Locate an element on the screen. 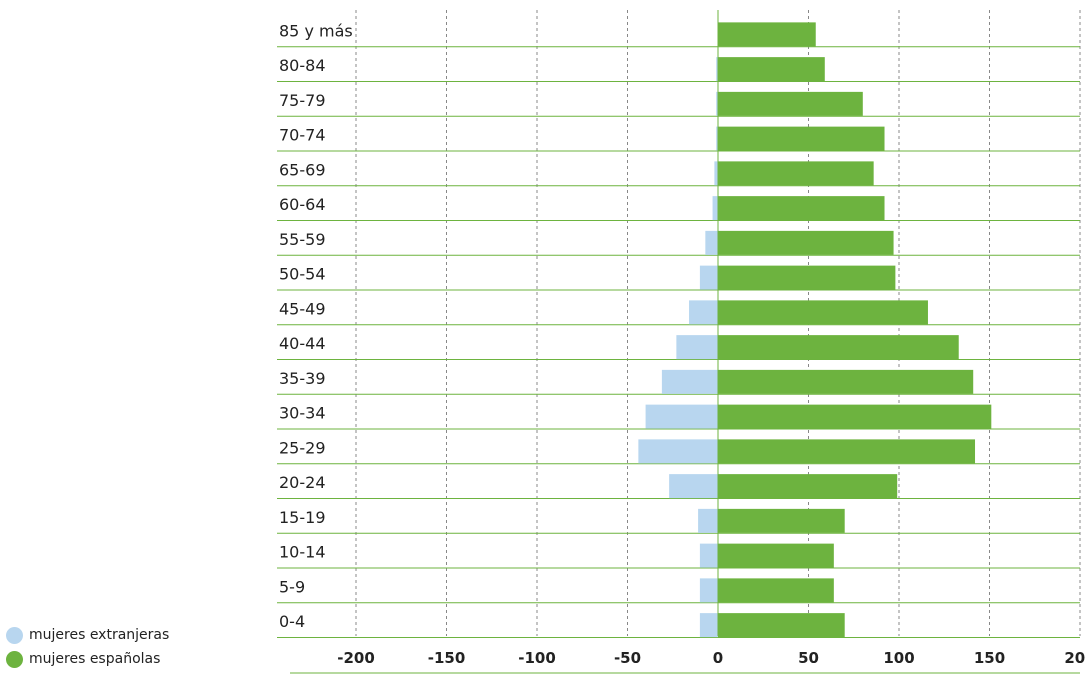 The height and width of the screenshot is (682, 1086). tick-label-3: -50 is located at coordinates (627, 658).